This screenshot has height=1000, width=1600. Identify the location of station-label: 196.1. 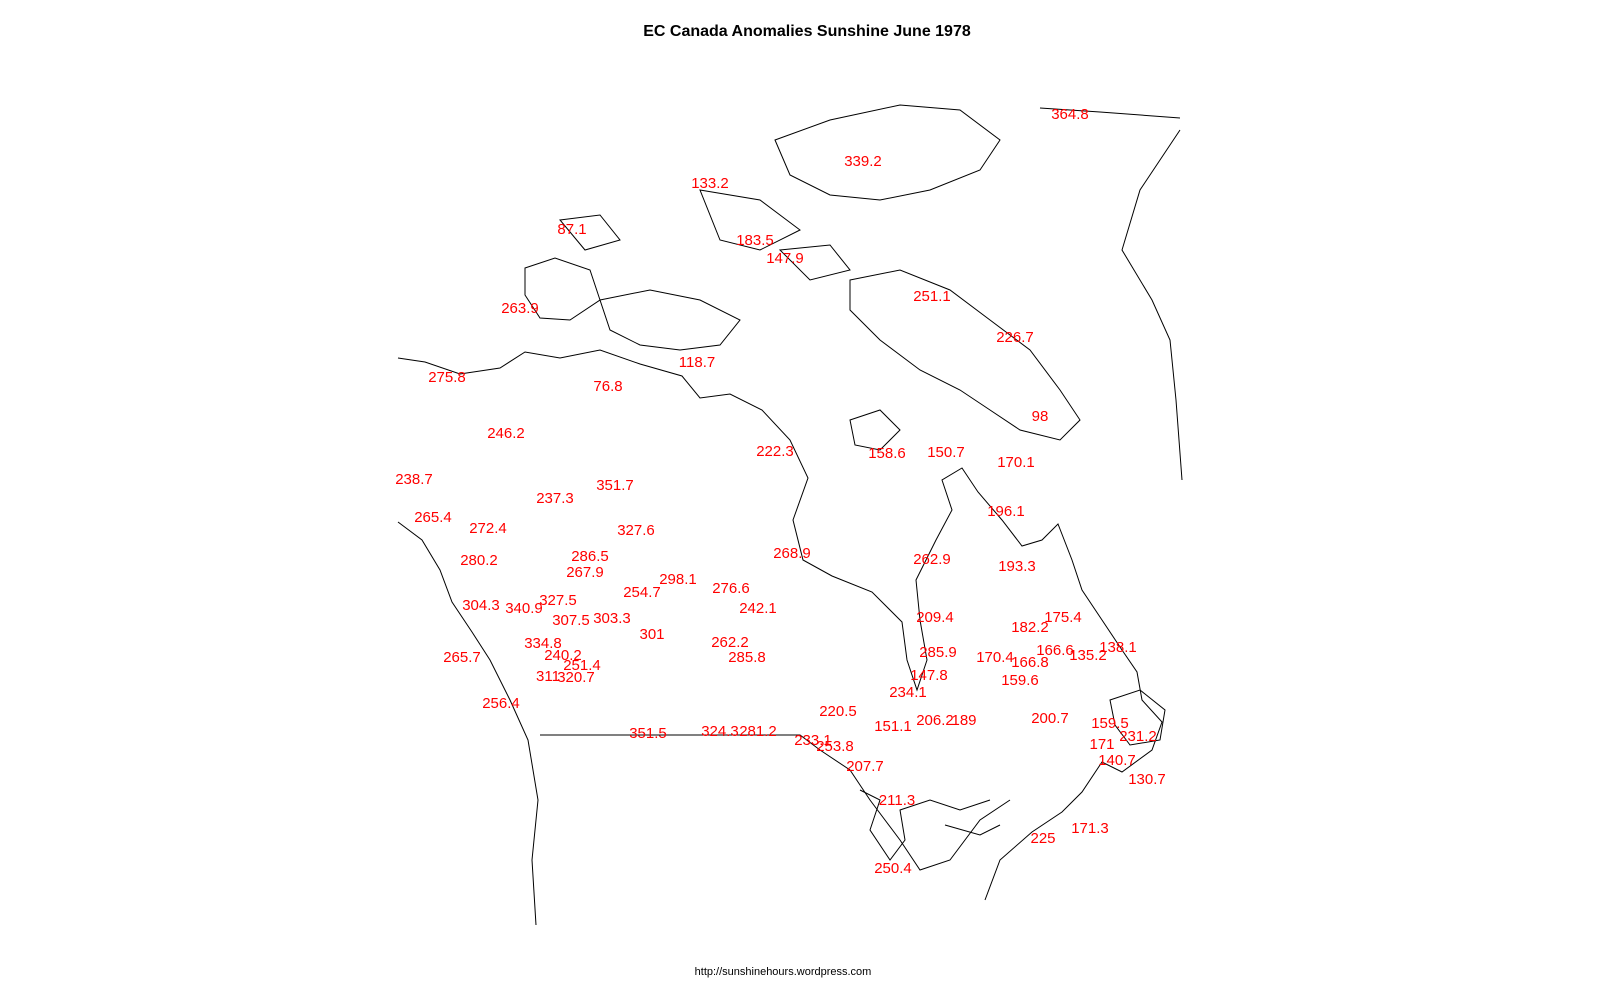
(1006, 511).